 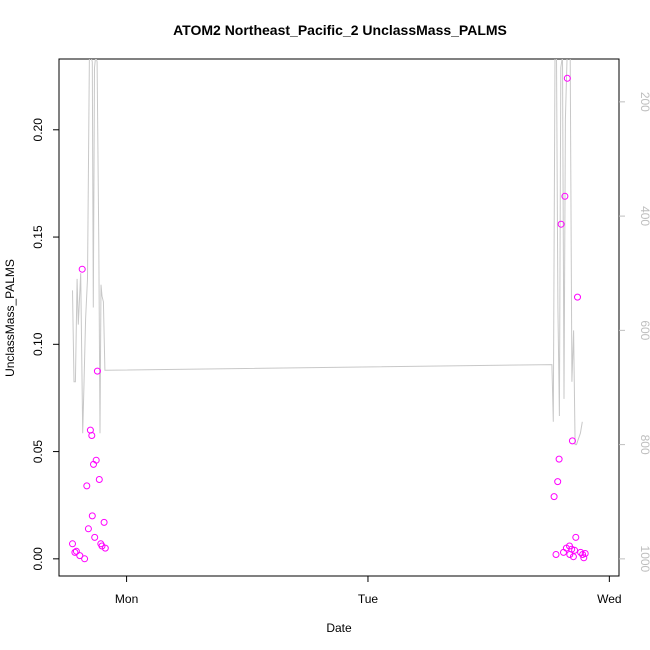 I want to click on y-tick-label: 0.00, so click(x=38, y=559).